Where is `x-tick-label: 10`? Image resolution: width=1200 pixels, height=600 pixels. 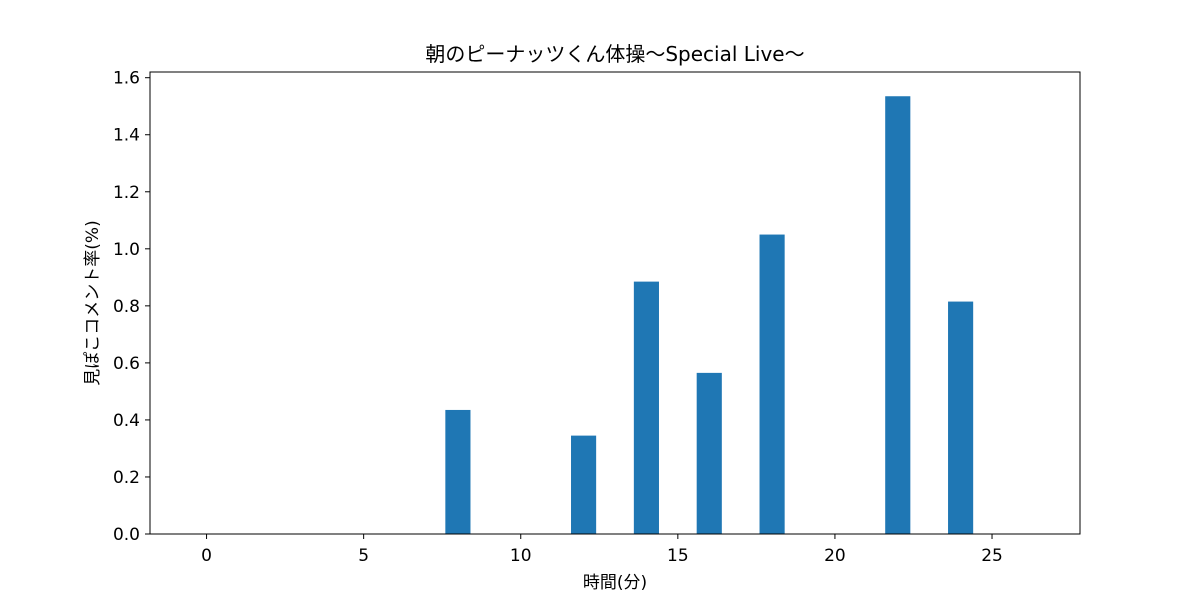
x-tick-label: 10 is located at coordinates (521, 556).